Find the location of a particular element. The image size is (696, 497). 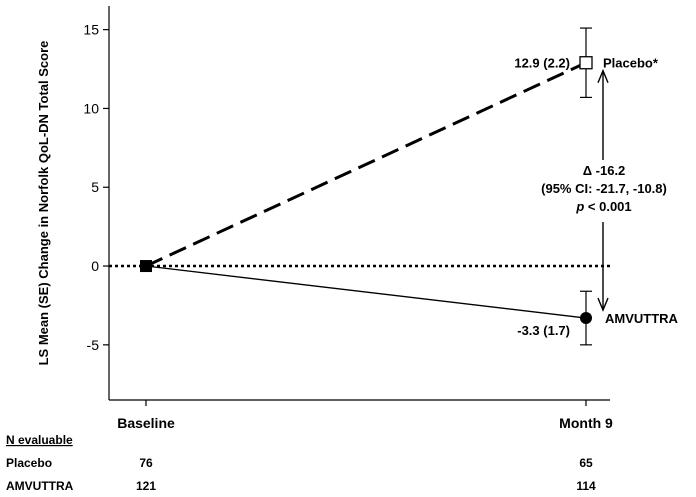

marker-placebo-month9 is located at coordinates (586, 63).